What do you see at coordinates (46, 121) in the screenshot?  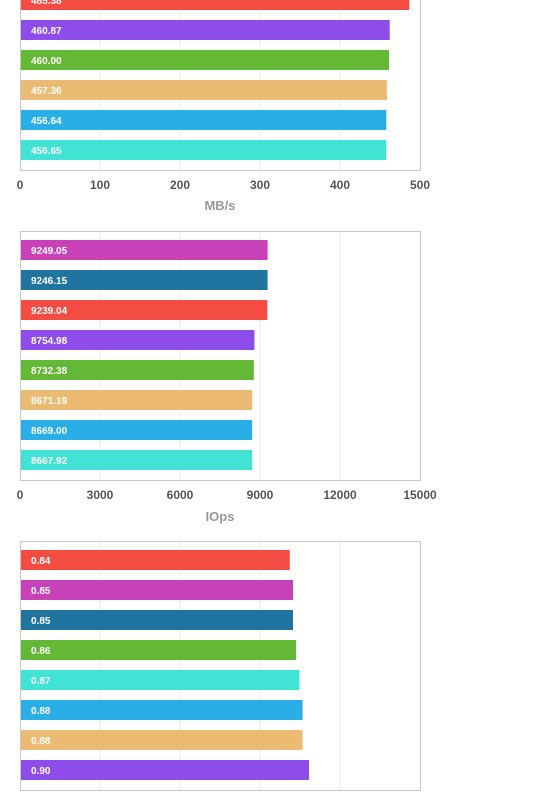 I see `bar-label: 456.64` at bounding box center [46, 121].